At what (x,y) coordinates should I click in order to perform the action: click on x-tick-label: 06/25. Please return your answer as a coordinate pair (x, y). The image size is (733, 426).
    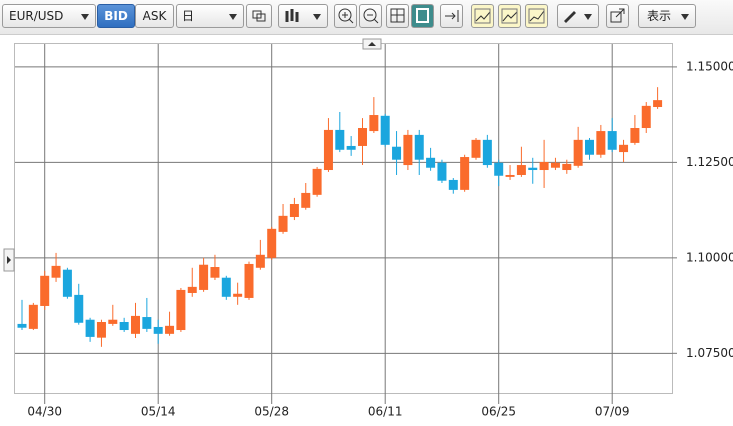
    Looking at the image, I should click on (498, 412).